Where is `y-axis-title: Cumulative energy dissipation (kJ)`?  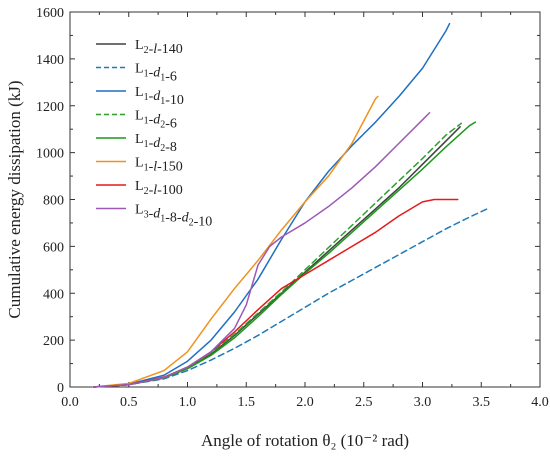
y-axis-title: Cumulative energy dissipation (kJ) is located at coordinates (14, 199).